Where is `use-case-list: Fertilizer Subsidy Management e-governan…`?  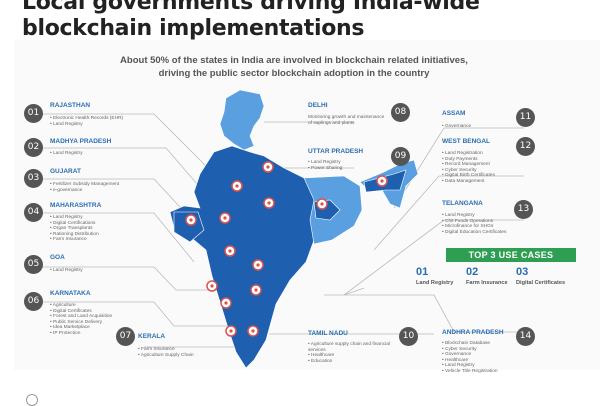 use-case-list: Fertilizer Subsidy Management e-governan… is located at coordinates (84, 187).